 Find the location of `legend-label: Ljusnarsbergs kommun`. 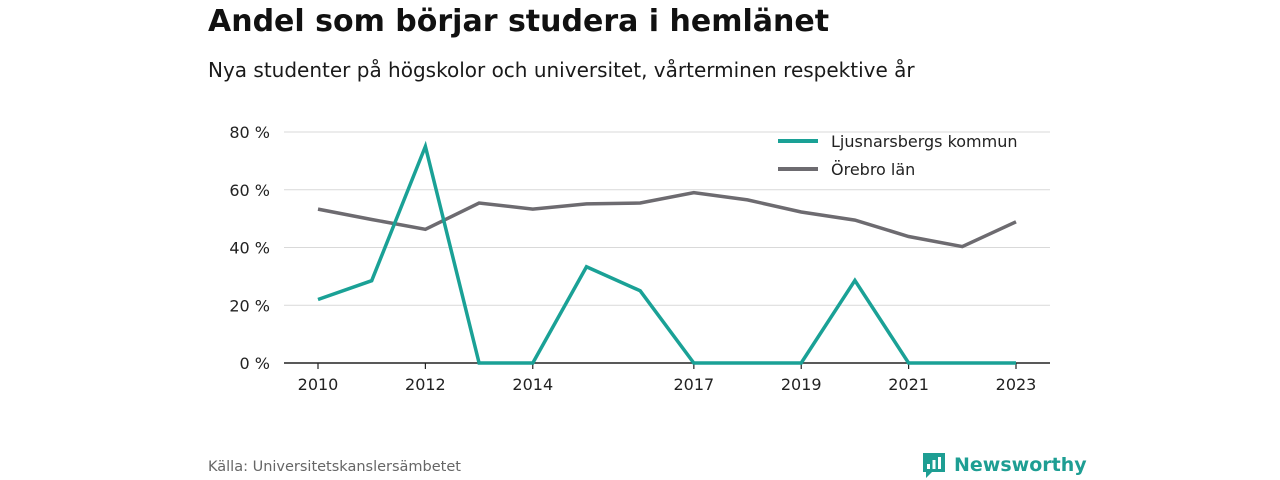

legend-label: Ljusnarsbergs kommun is located at coordinates (924, 141).